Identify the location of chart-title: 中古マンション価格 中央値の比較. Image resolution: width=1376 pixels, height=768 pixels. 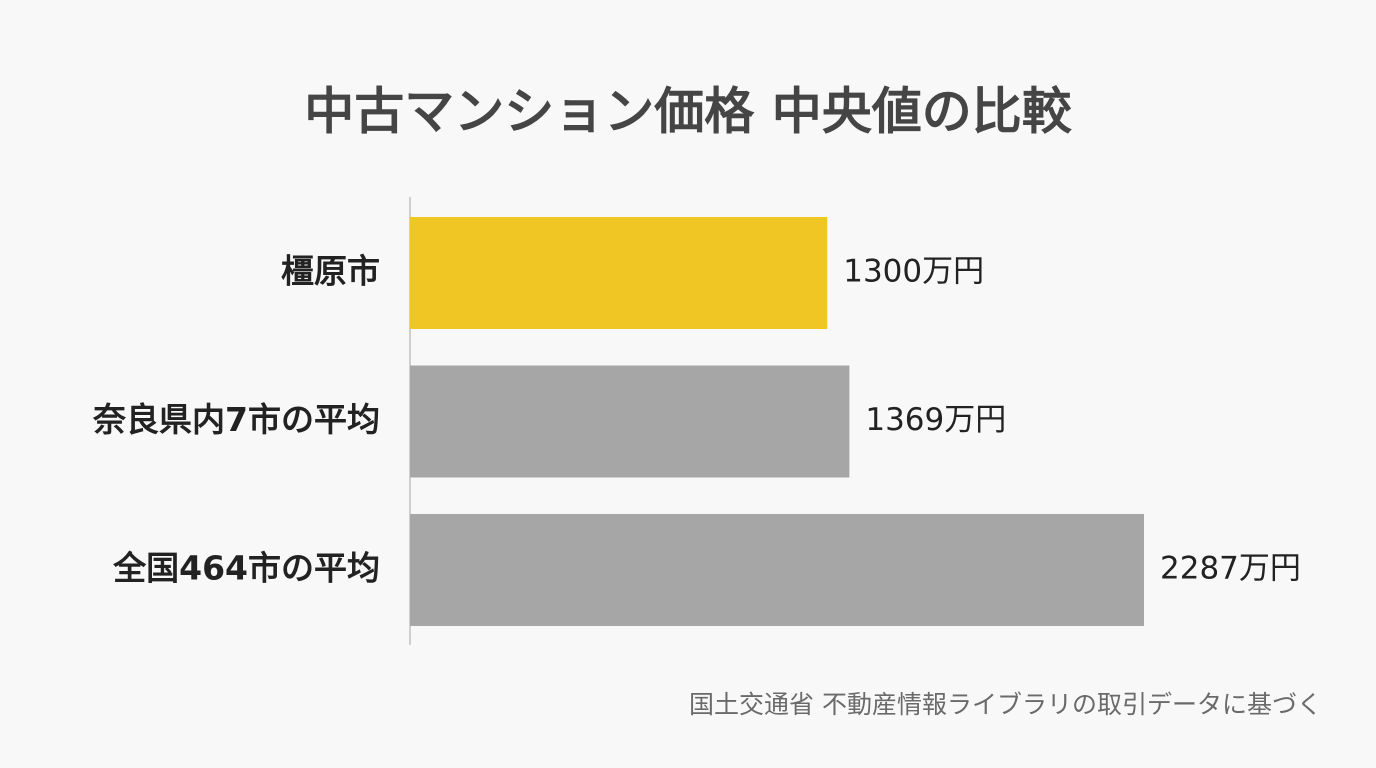
(688, 112).